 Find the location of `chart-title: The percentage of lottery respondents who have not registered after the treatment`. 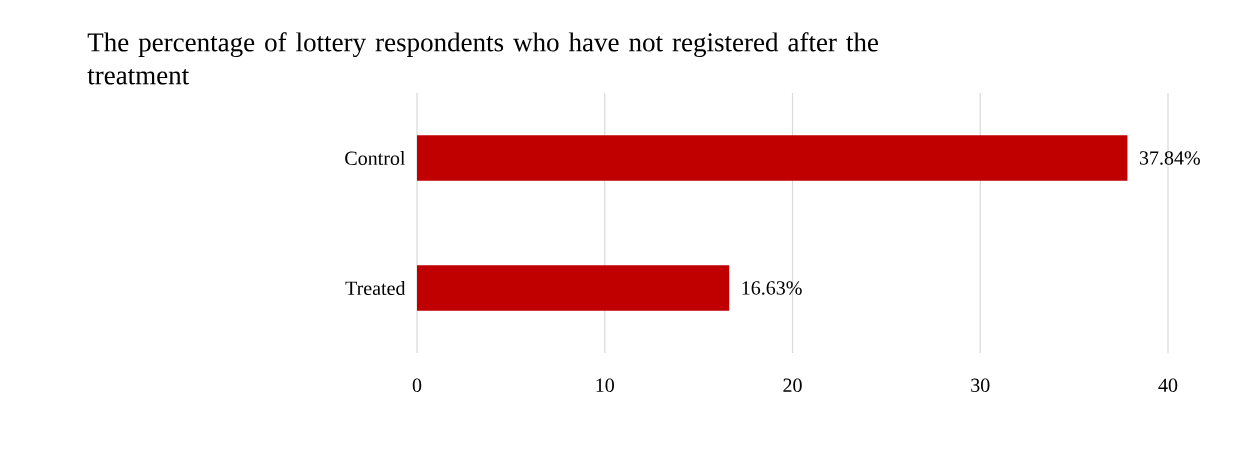

chart-title: The percentage of lottery respondents who have not registered after the treatment is located at coordinates (483, 58).